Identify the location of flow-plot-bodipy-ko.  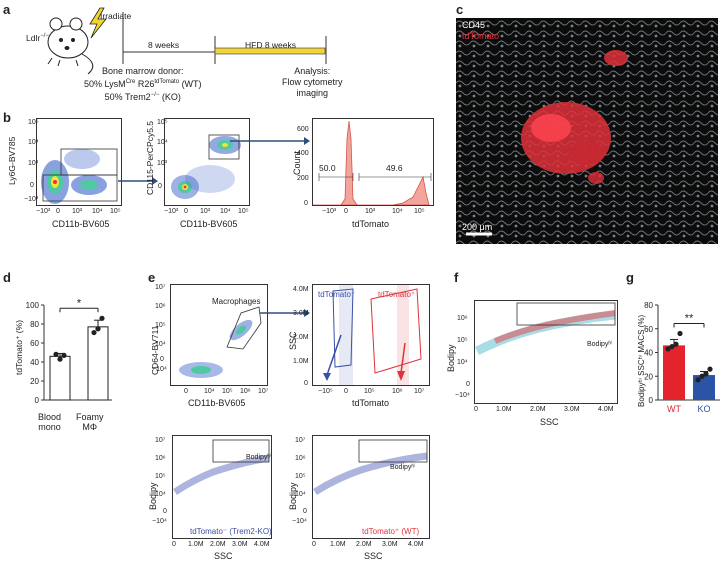
(222, 487).